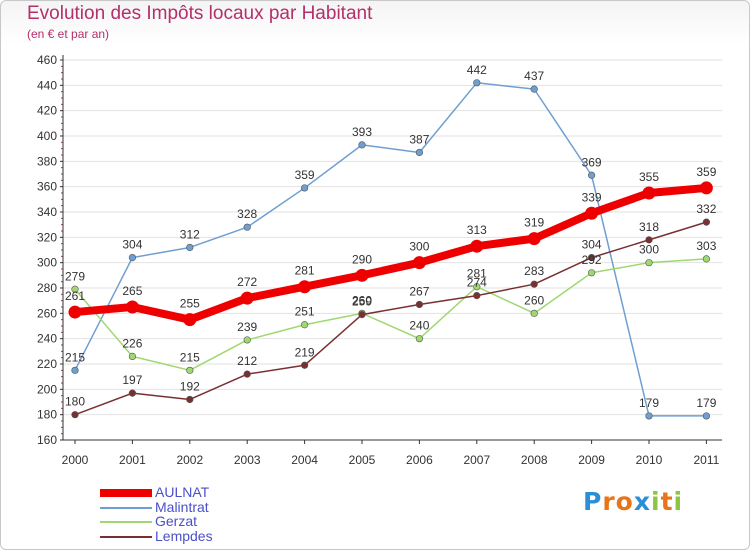 The image size is (750, 550). Describe the element at coordinates (362, 259) in the screenshot. I see `data-label-aulnat: 290` at that location.